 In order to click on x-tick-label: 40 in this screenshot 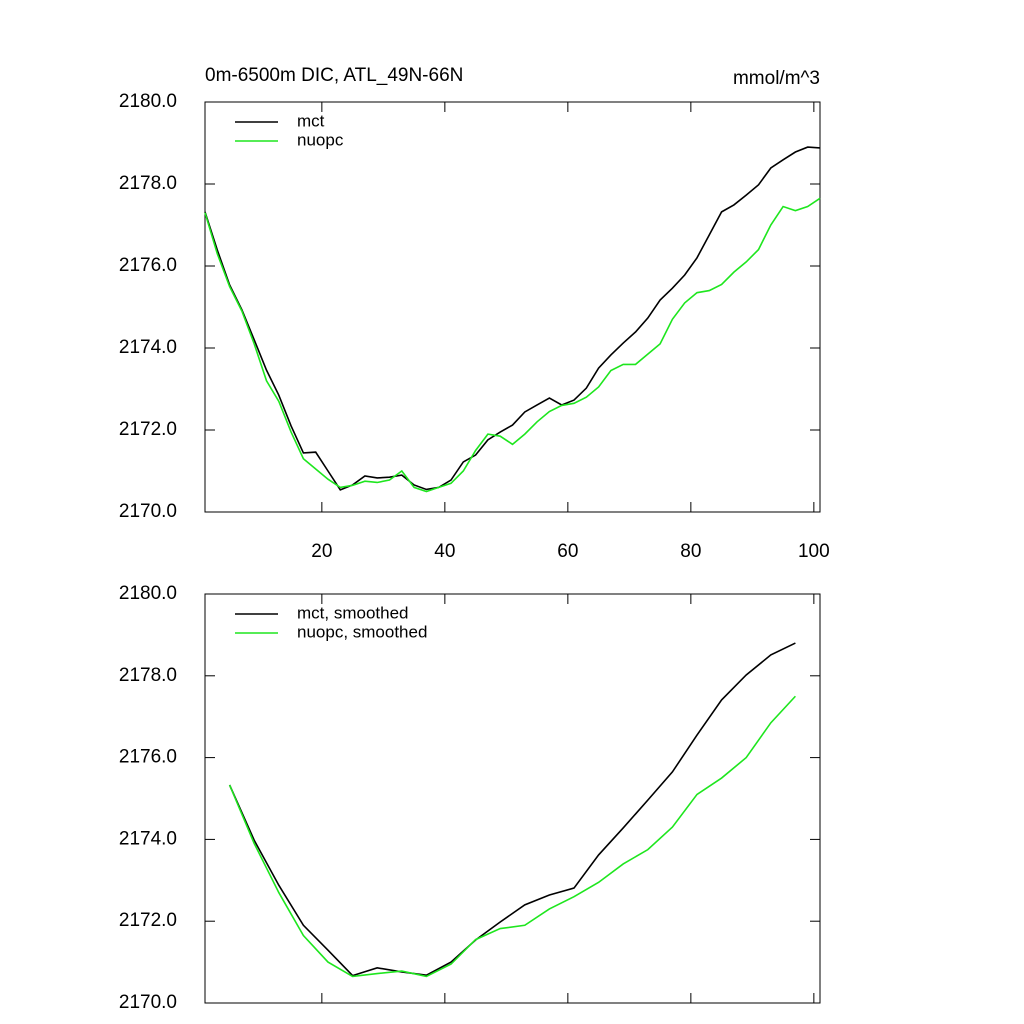, I will do `click(444, 551)`.